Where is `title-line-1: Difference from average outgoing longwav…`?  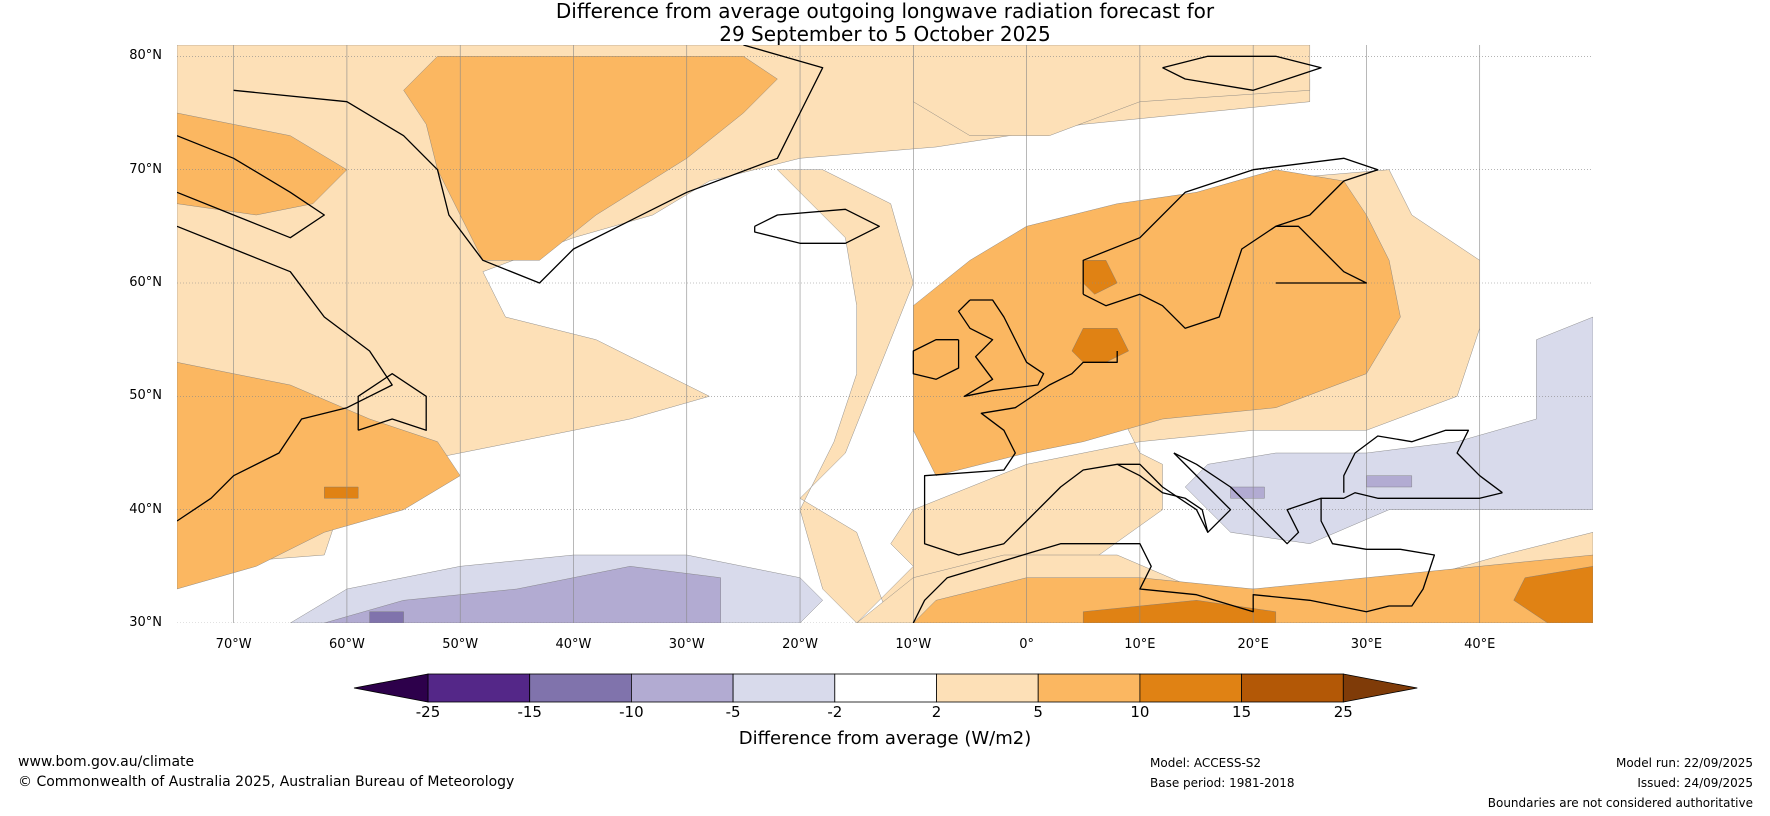 title-line-1: Difference from average outgoing longwav… is located at coordinates (885, 11).